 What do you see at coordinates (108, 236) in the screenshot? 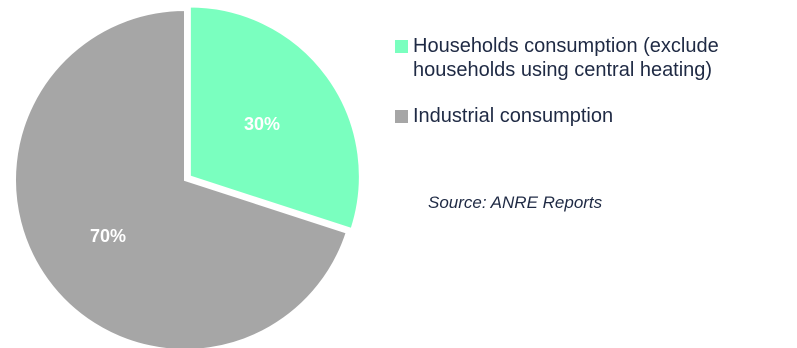
I see `slice-label-industrial: 70%` at bounding box center [108, 236].